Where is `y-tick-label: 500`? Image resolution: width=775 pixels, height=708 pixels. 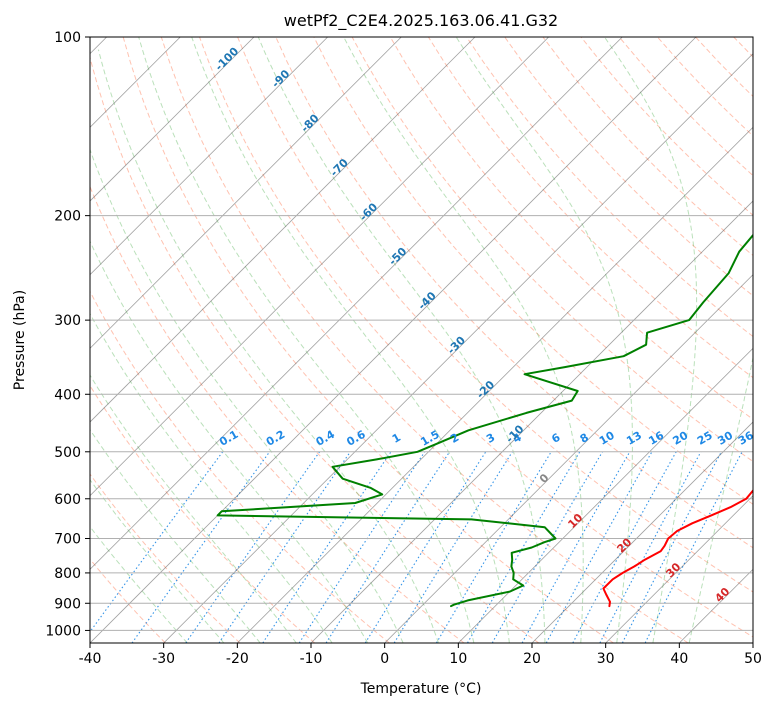
y-tick-label: 500 is located at coordinates (67, 453).